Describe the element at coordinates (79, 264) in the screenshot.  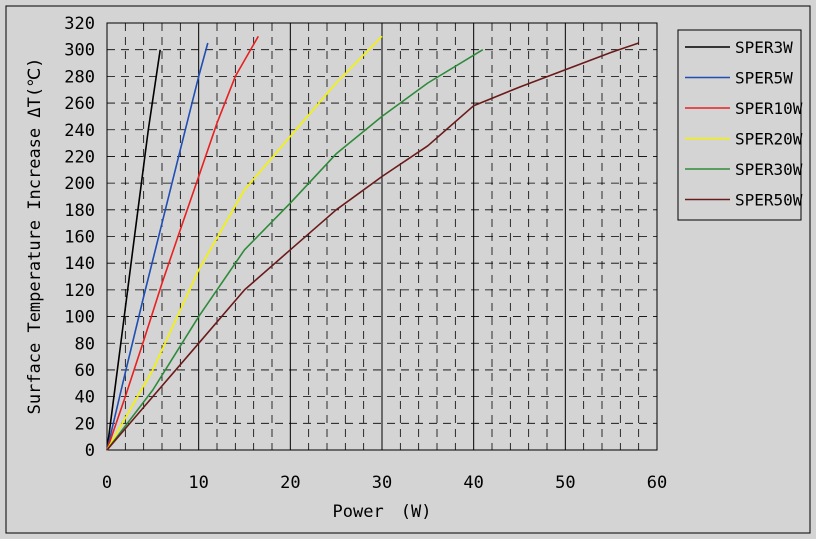
I see `y-tick-label: 140` at that location.